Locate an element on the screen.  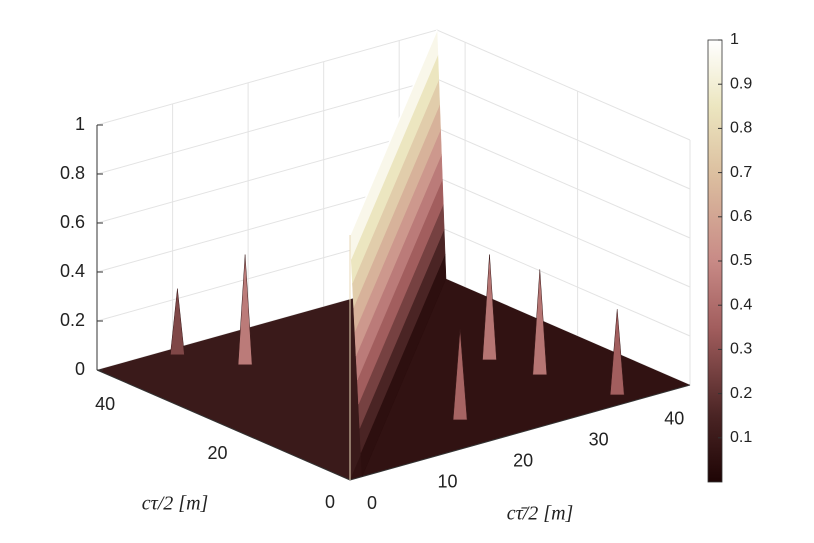
z-tick-label: 0.2 is located at coordinates (72, 320).